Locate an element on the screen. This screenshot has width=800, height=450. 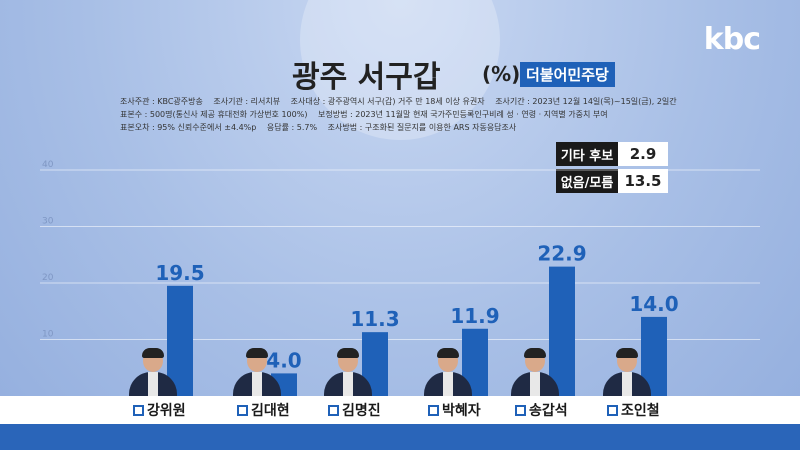
candidate-name: 송갑석 is located at coordinates (541, 410).